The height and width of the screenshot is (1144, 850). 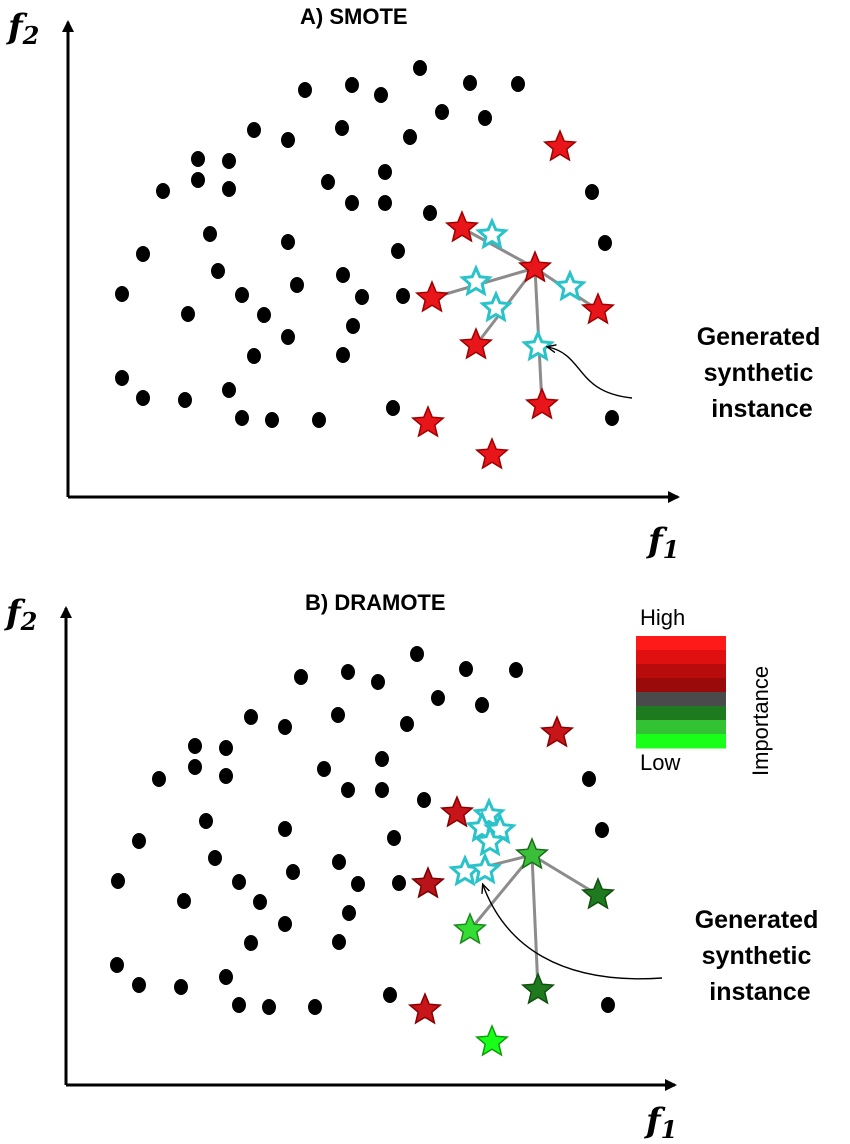 I want to click on minority-stars, so click(x=511, y=886).